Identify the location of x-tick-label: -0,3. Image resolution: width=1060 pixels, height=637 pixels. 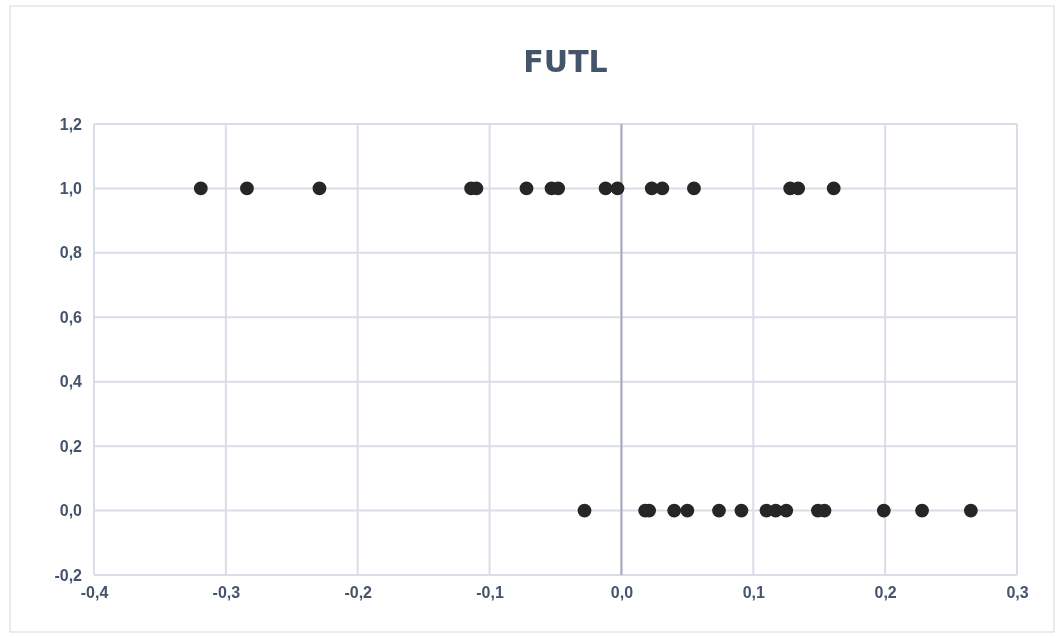
(226, 593).